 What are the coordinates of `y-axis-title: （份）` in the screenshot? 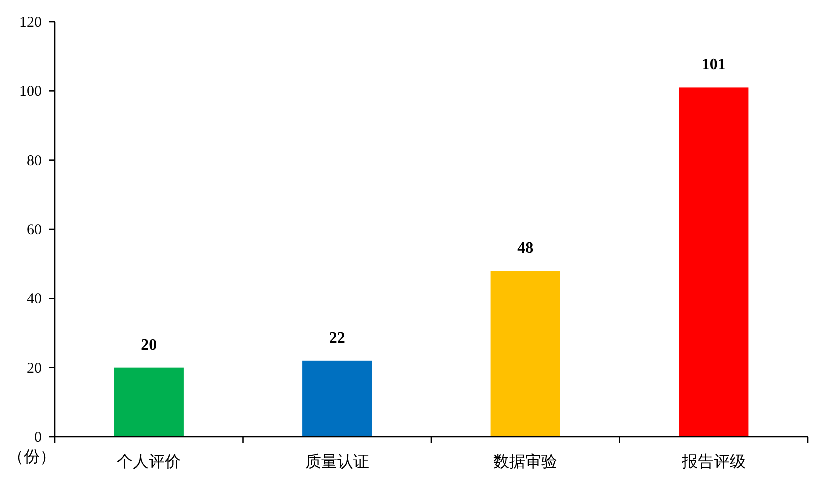 It's located at (32, 457).